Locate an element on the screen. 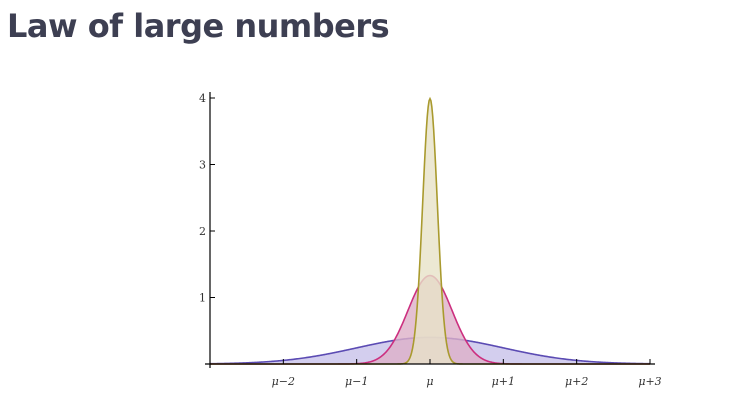 This screenshot has height=416, width=743. x-tick-label-1: μ−2 is located at coordinates (283, 381).